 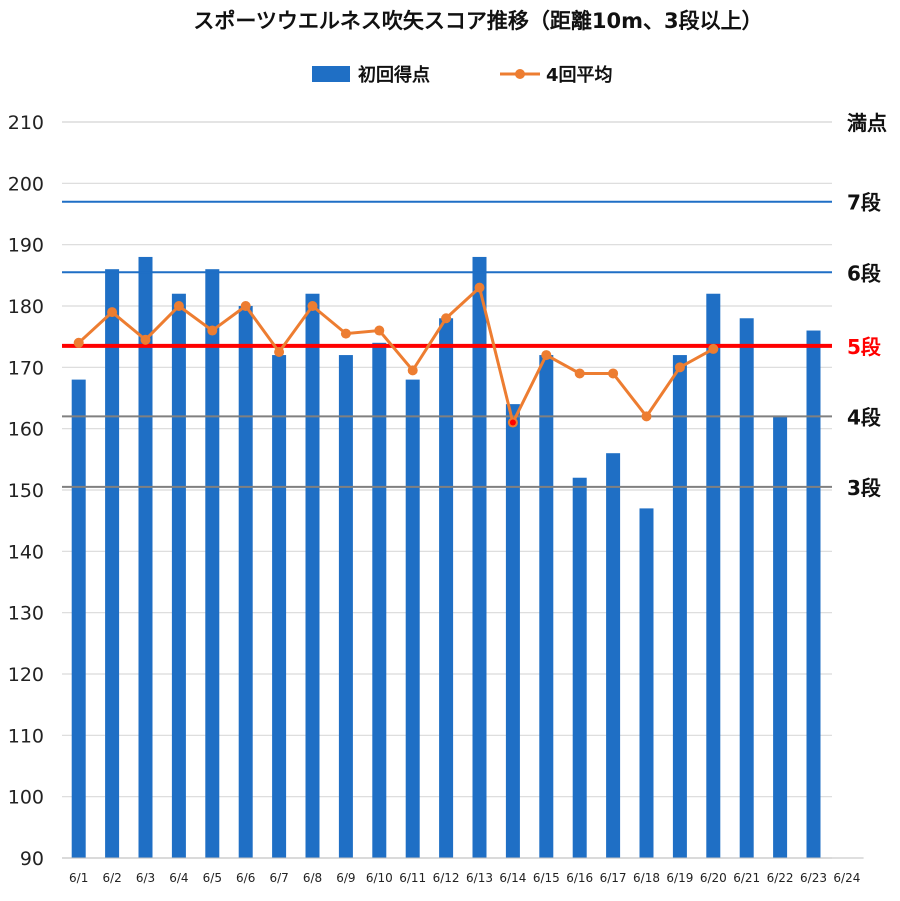 What do you see at coordinates (26, 736) in the screenshot?
I see `y-tick-label: 110` at bounding box center [26, 736].